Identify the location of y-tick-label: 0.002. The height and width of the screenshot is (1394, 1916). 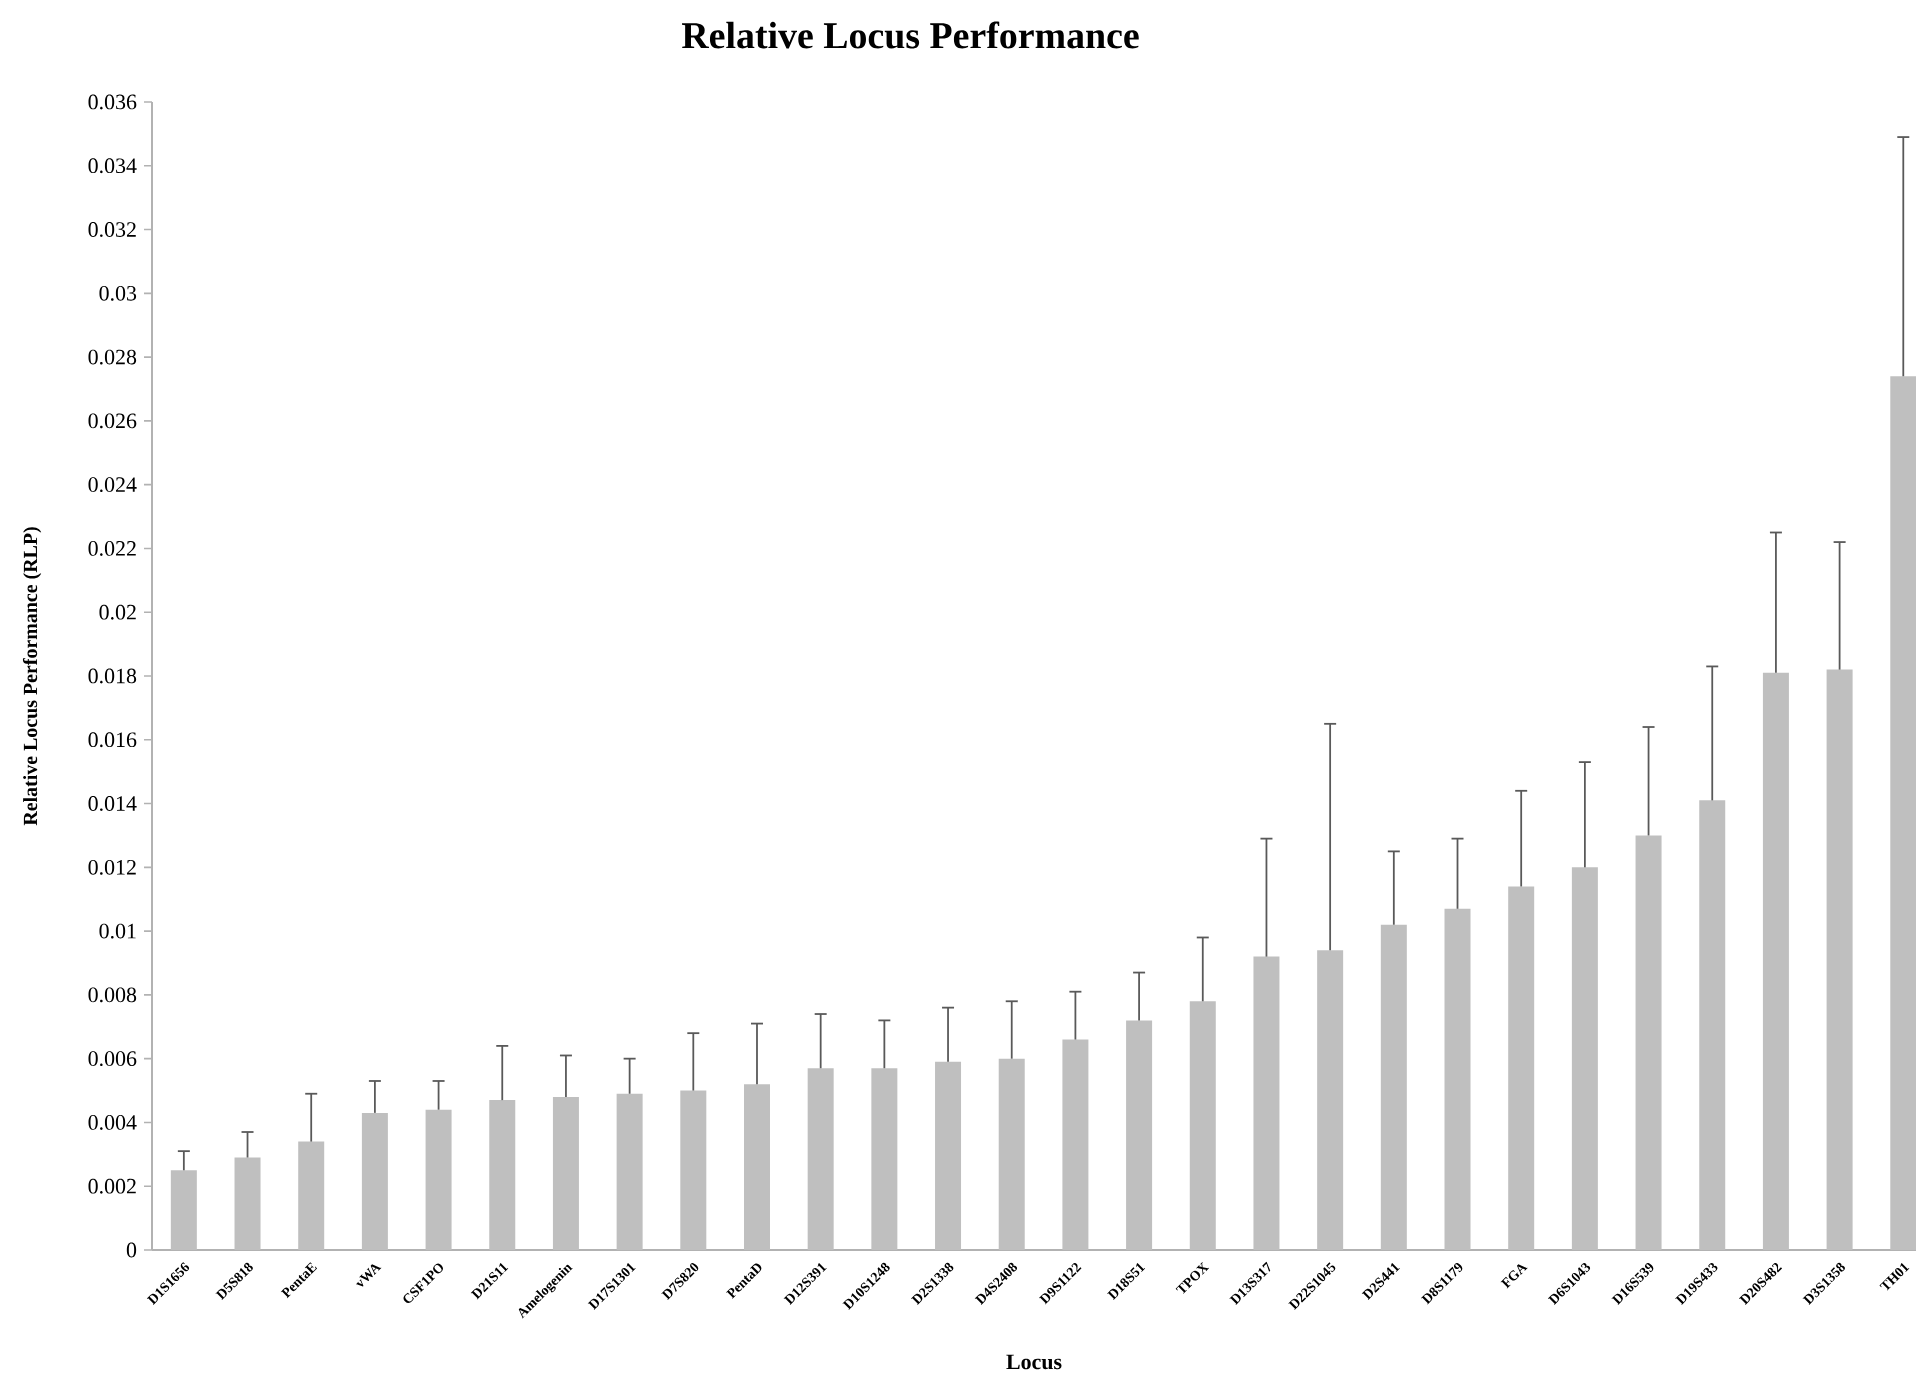
(112, 1186).